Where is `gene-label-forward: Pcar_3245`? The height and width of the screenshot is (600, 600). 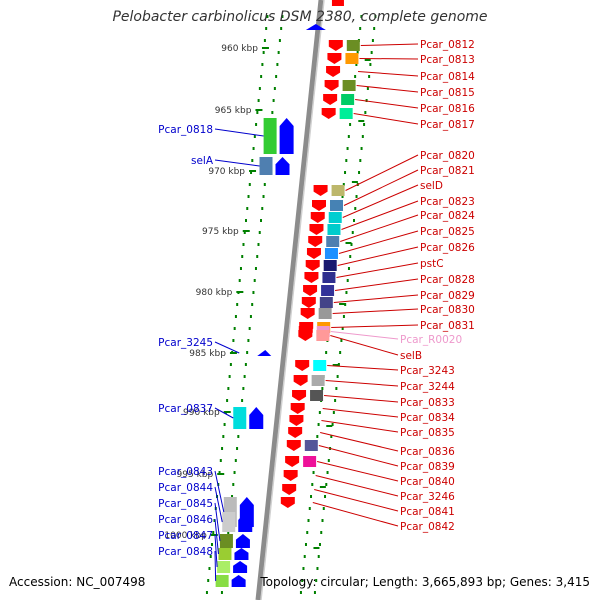
gene-label-forward: Pcar_3245 is located at coordinates (185, 343).